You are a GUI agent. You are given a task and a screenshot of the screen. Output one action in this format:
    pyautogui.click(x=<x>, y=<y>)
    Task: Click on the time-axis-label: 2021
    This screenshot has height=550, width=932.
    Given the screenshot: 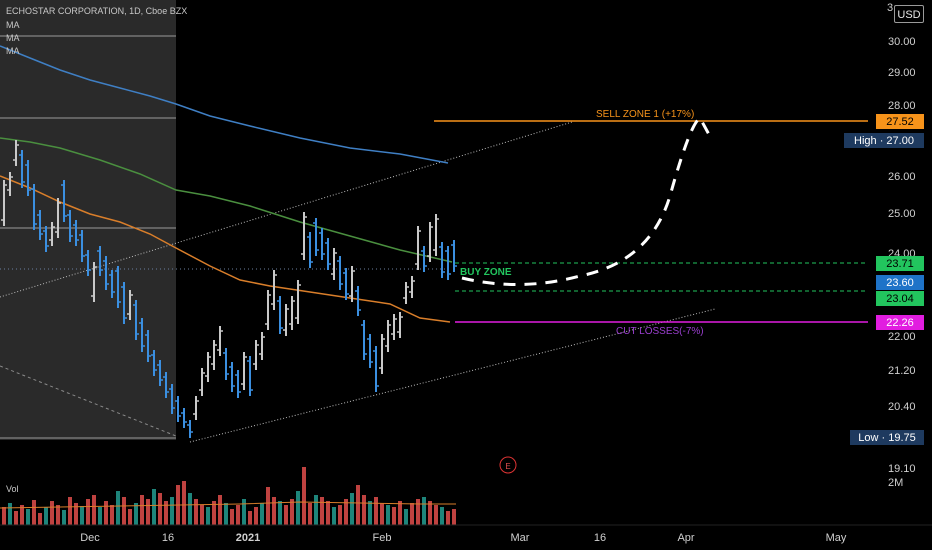 What is the action you would take?
    pyautogui.click(x=248, y=538)
    